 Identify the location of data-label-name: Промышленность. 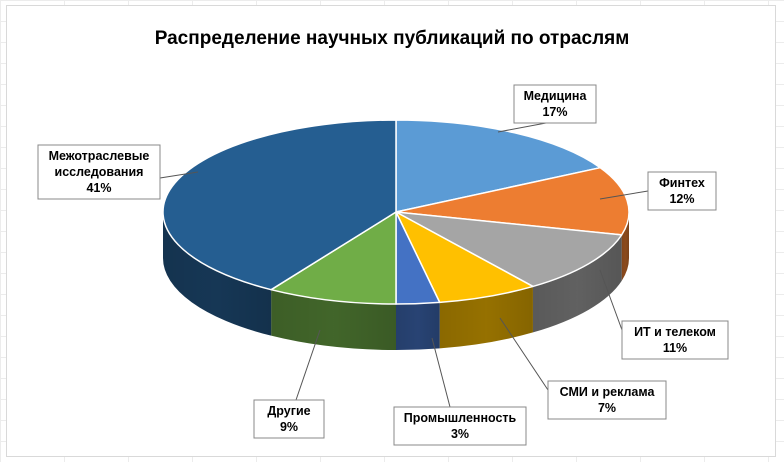
(460, 418).